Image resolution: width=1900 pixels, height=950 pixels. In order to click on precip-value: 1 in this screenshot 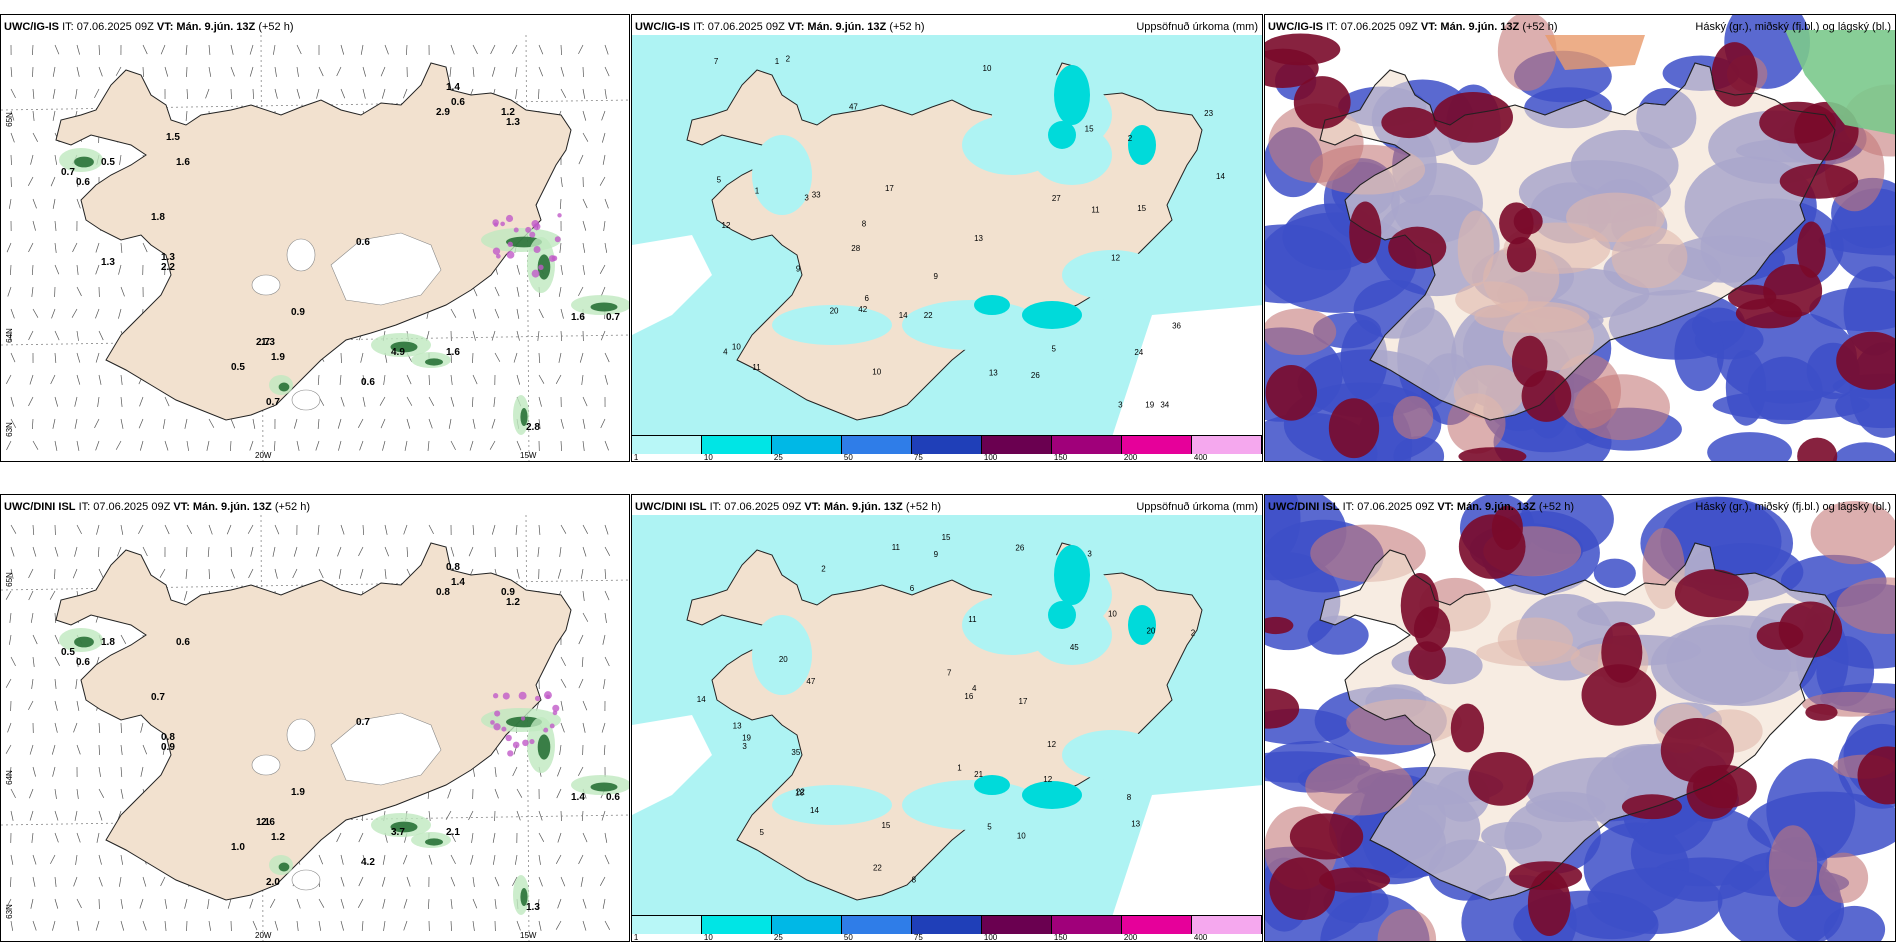, I will do `click(757, 190)`.